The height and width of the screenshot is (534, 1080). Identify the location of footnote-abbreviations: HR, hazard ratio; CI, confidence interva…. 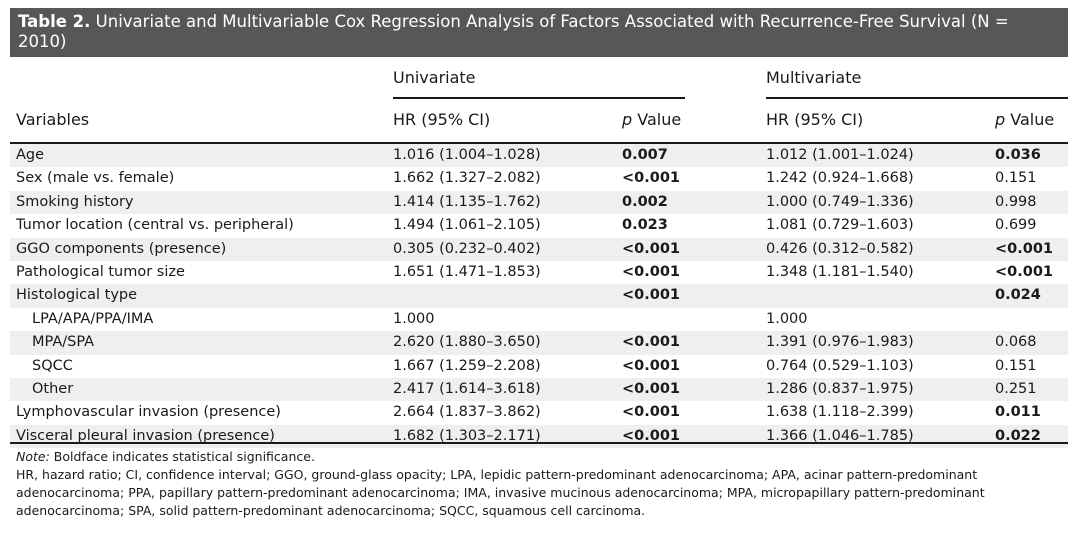
(500, 492).